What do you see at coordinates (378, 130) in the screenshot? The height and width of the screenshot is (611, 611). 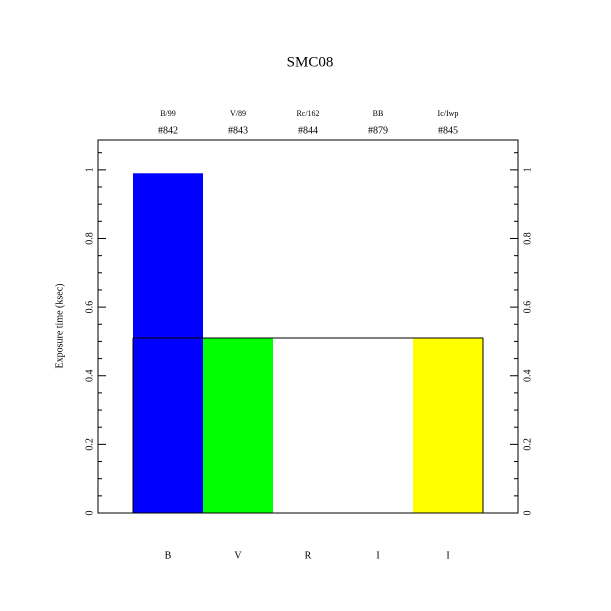 I see `filter-id: #879` at bounding box center [378, 130].